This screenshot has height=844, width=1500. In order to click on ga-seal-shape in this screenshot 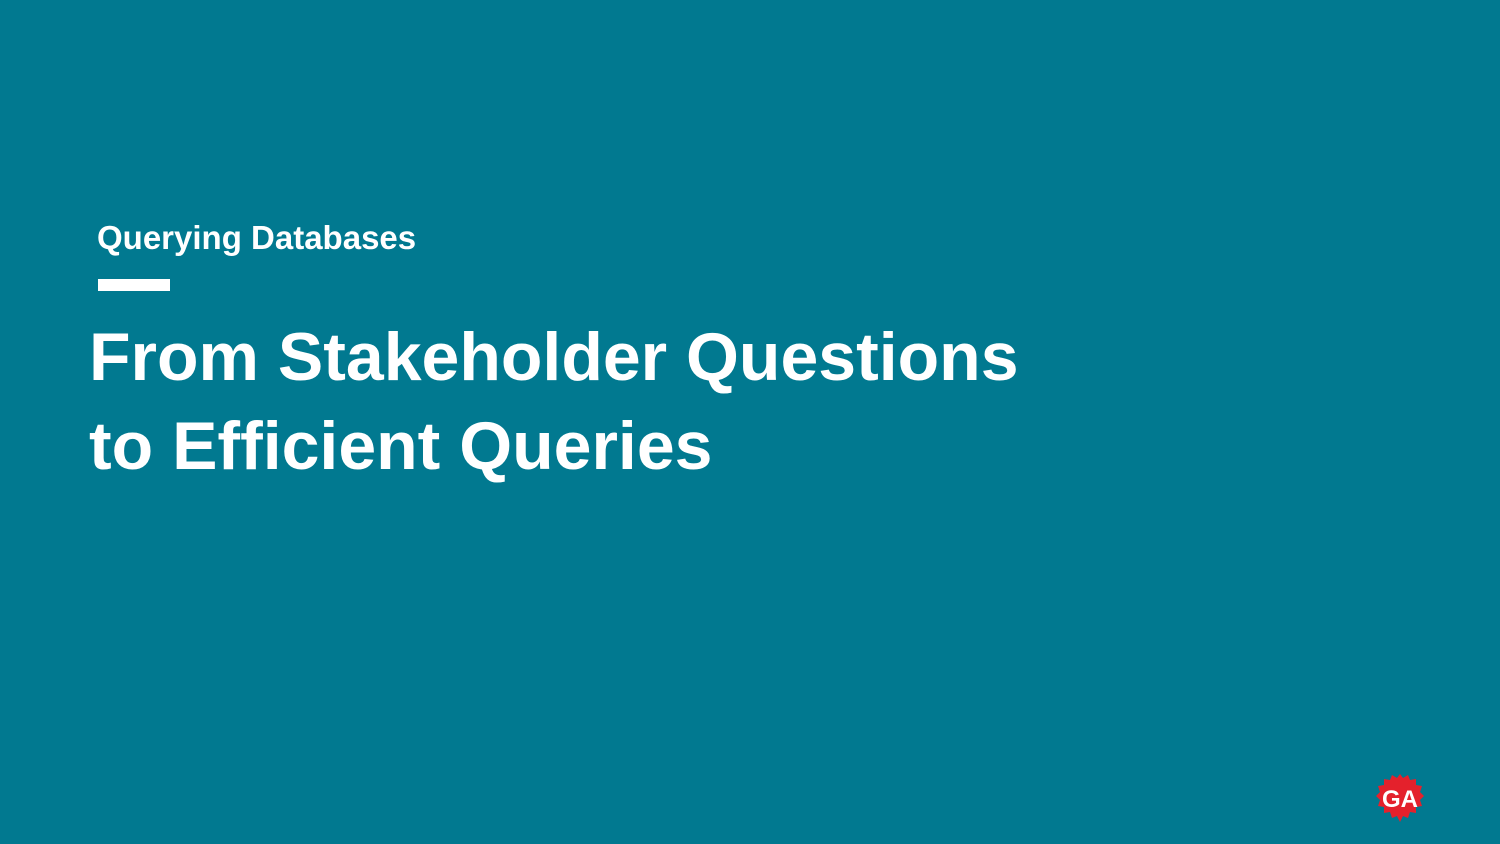, I will do `click(1400, 798)`.